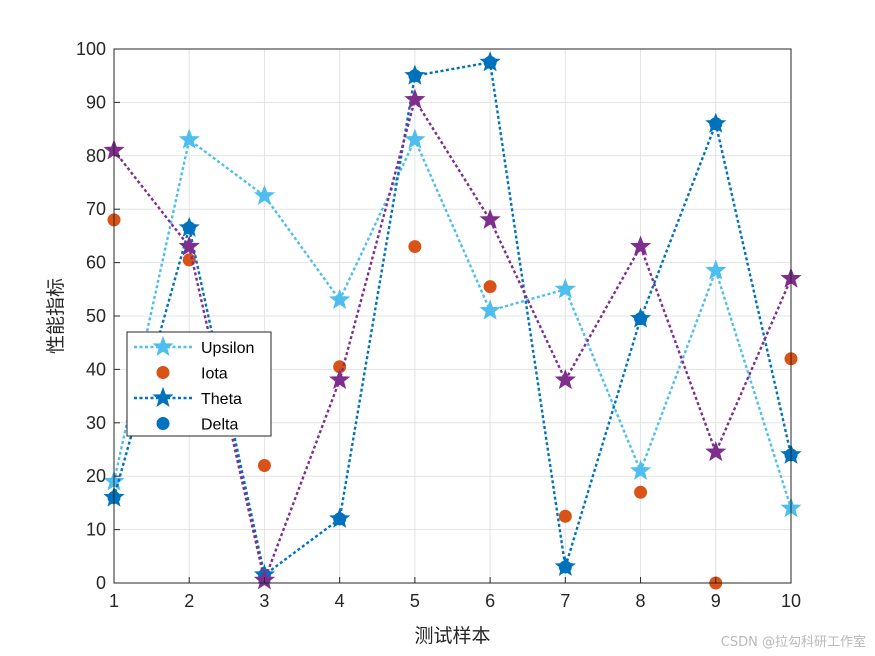 The height and width of the screenshot is (656, 875). What do you see at coordinates (490, 62) in the screenshot?
I see `data-point-delta-3-x6` at bounding box center [490, 62].